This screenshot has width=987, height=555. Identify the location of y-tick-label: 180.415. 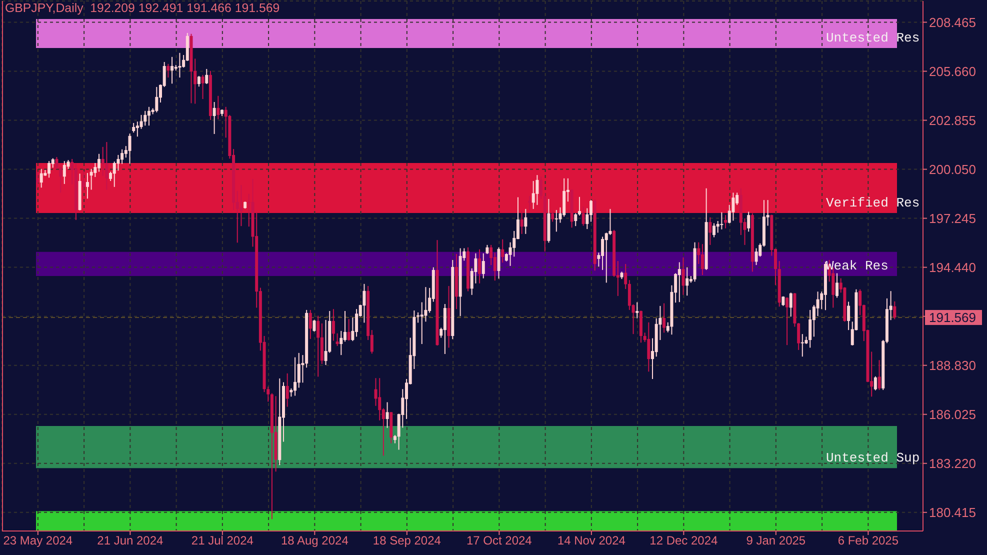
(952, 512).